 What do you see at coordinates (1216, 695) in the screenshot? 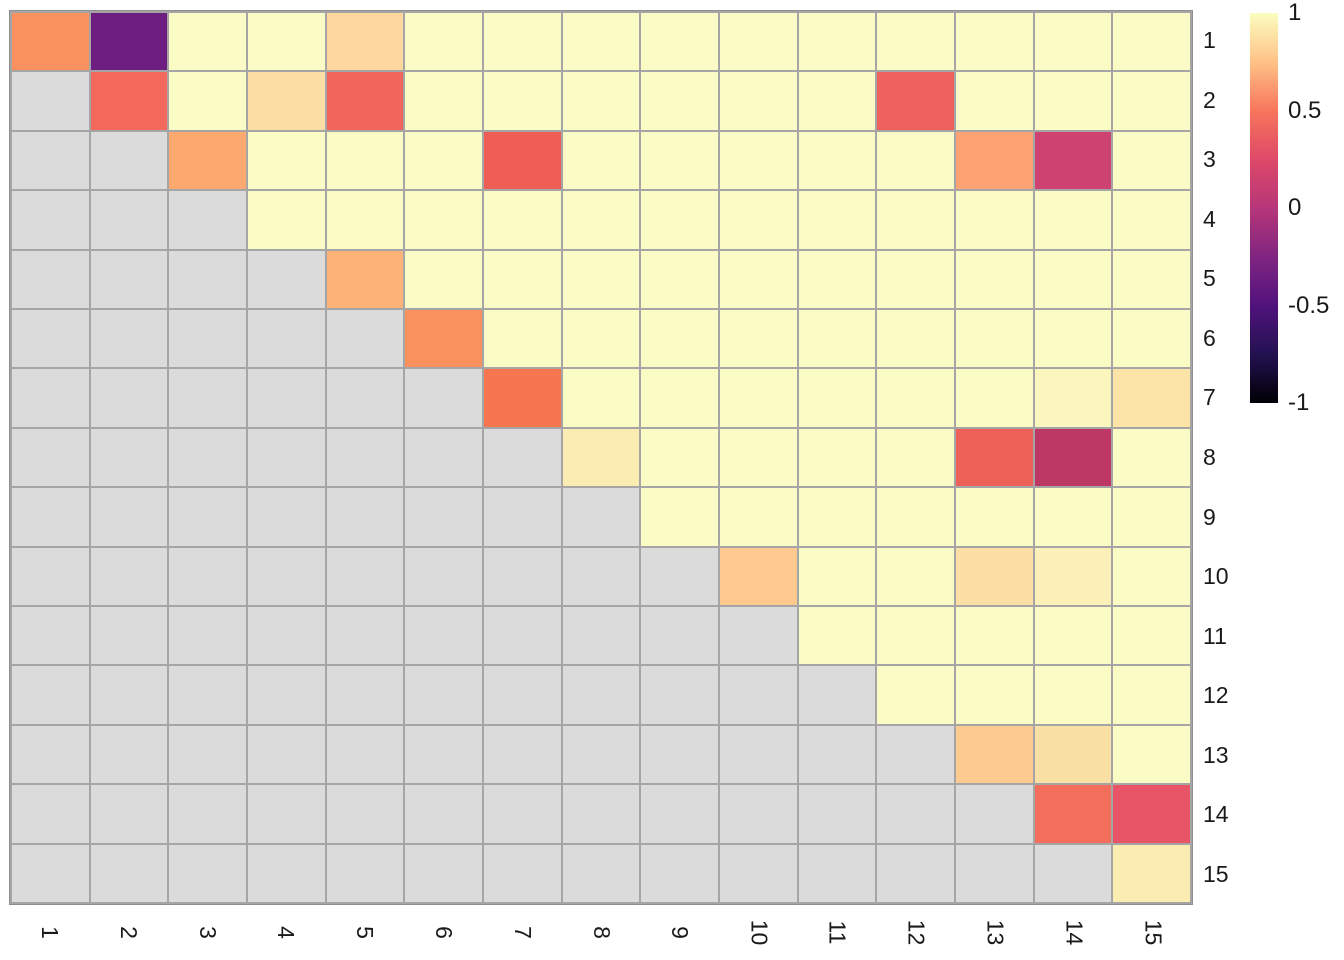
I see `y-axis-label: 12` at bounding box center [1216, 695].